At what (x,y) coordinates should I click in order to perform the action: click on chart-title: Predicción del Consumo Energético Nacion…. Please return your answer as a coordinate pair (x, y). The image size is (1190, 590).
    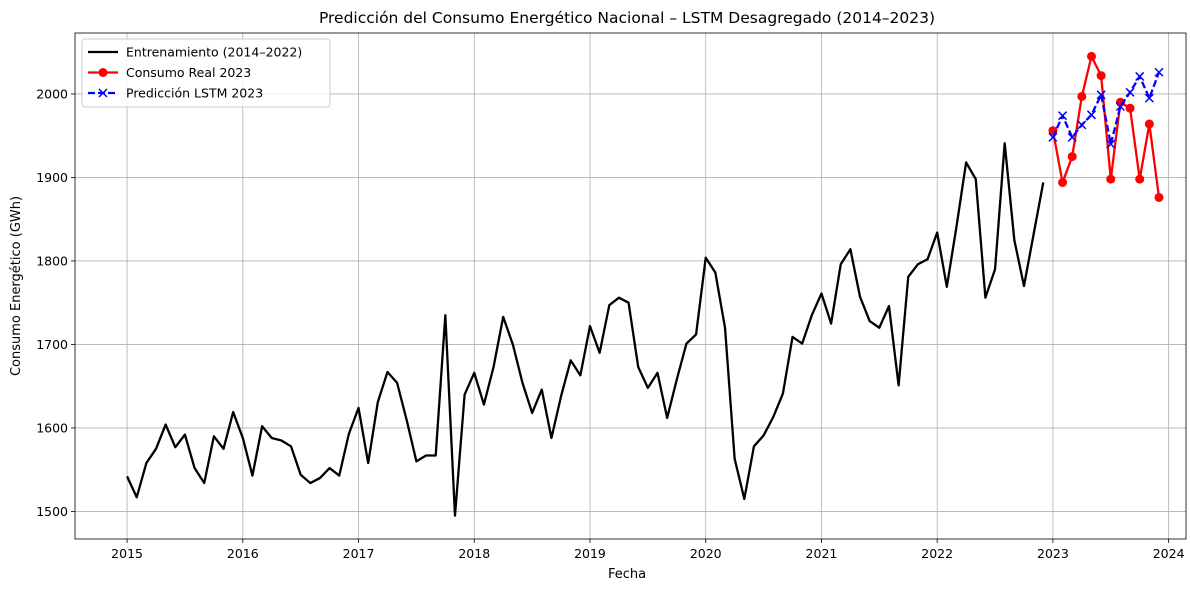
    Looking at the image, I should click on (627, 18).